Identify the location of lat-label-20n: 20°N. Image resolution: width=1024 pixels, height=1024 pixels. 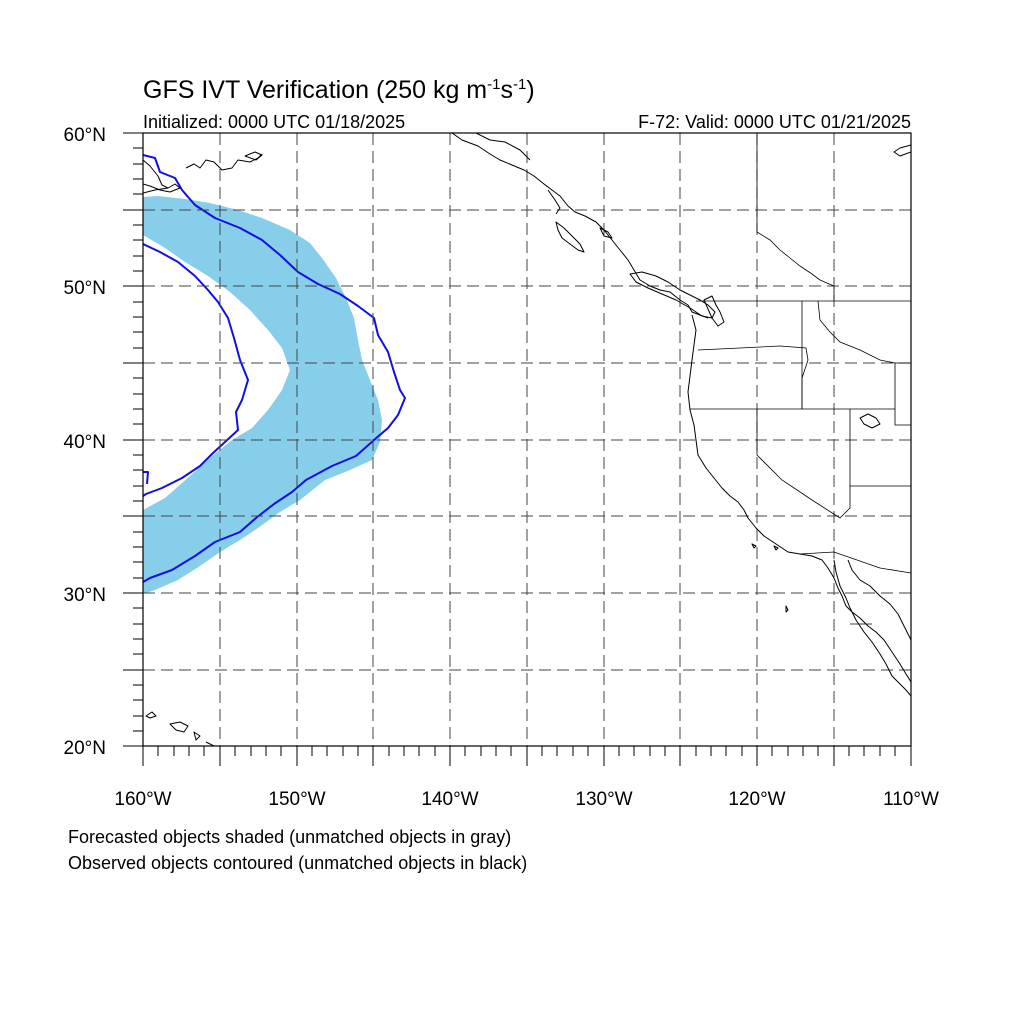
(85, 748).